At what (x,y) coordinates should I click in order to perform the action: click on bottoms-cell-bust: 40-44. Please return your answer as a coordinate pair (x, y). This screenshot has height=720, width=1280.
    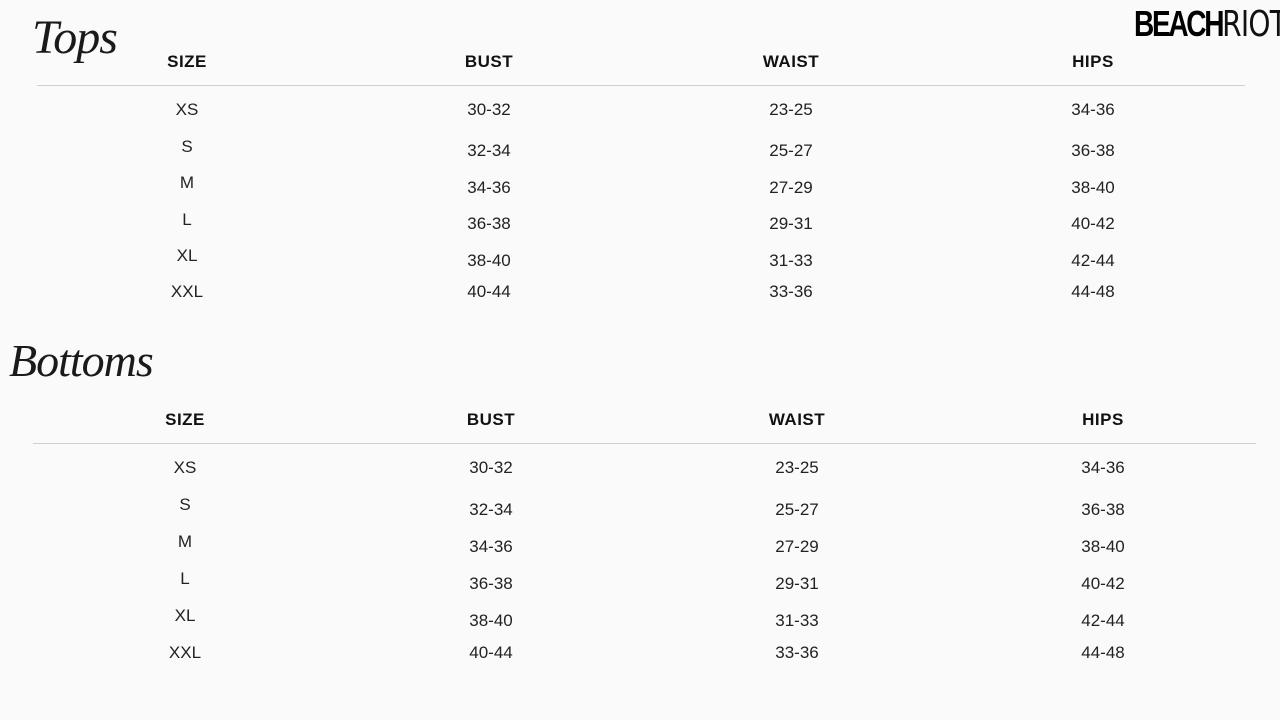
    Looking at the image, I should click on (491, 652).